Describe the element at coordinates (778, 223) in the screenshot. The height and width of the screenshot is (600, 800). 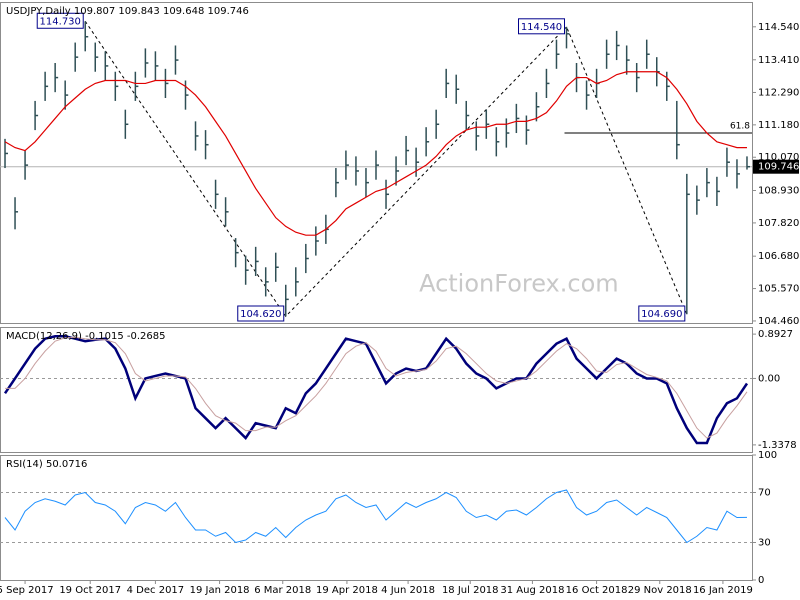
I see `y-tick-label: 107.820` at that location.